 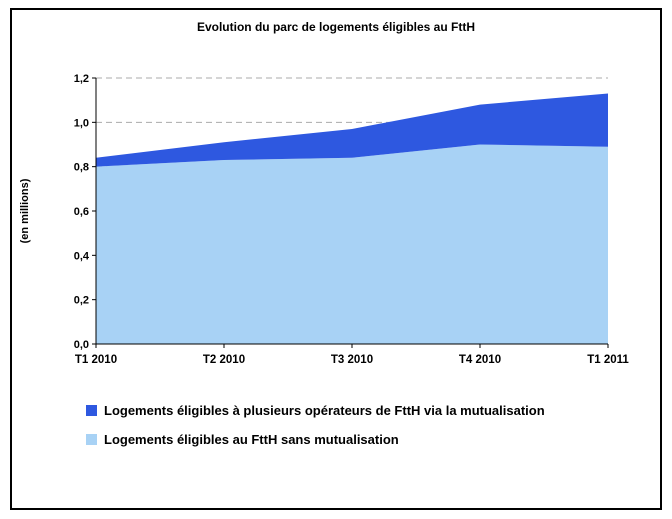 I want to click on y-tick-label: 1,0, so click(x=81, y=123).